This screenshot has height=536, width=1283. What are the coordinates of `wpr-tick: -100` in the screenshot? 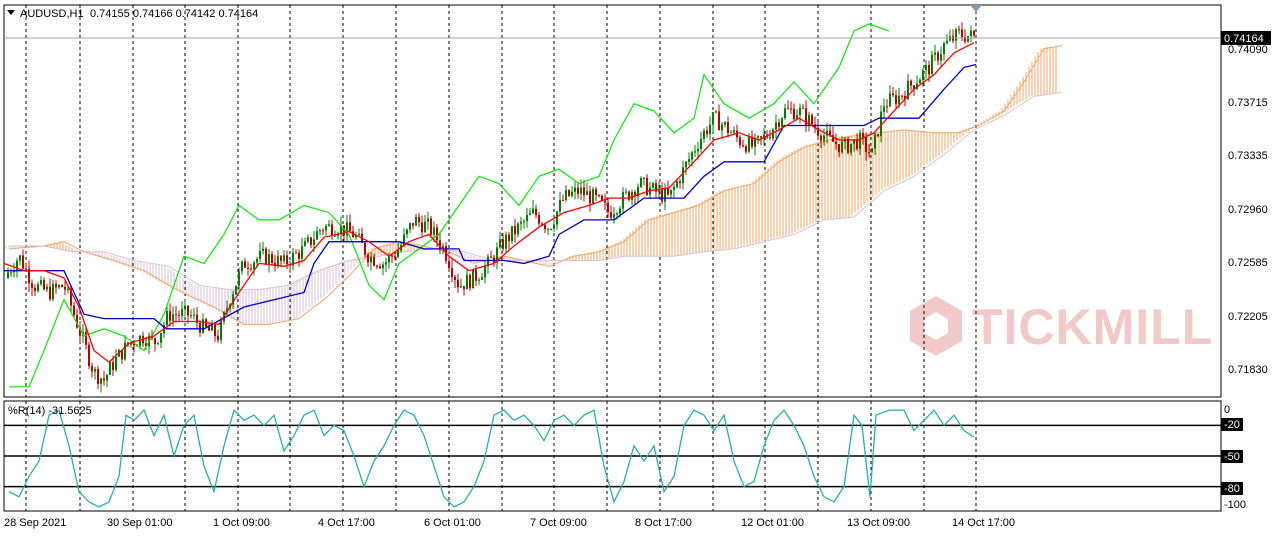 It's located at (1235, 505).